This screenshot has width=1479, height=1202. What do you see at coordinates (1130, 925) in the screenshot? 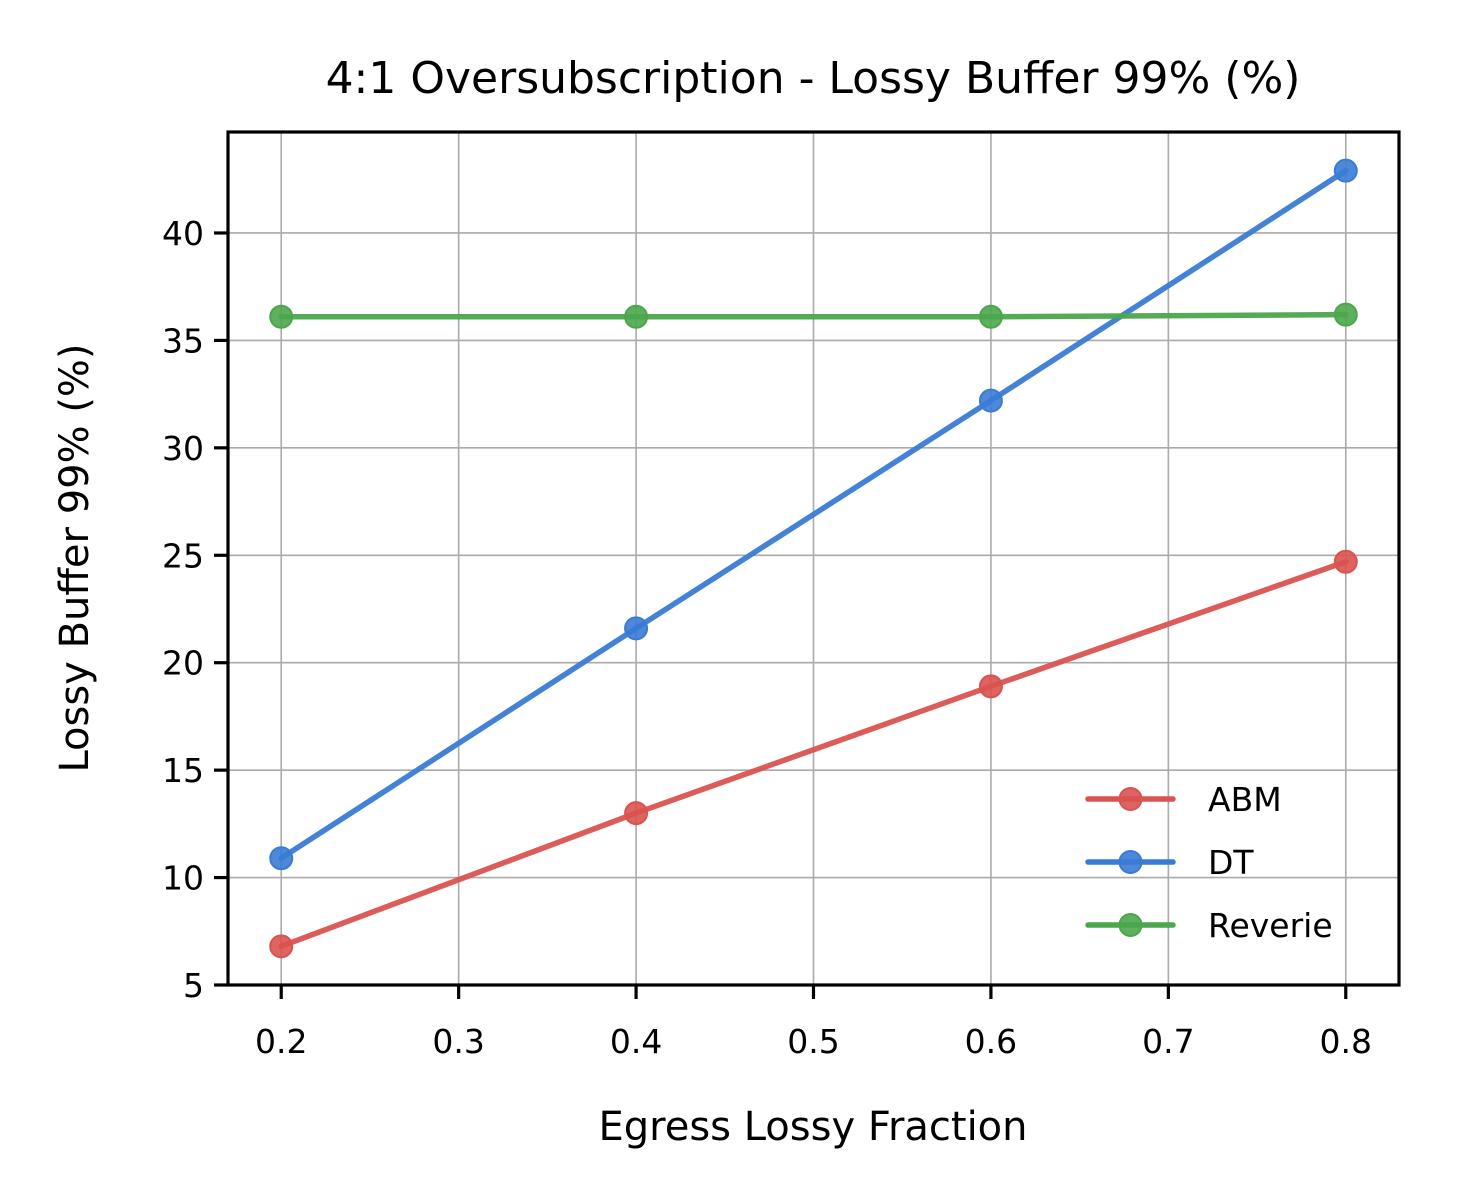
I see `legend-marker-reverie` at bounding box center [1130, 925].